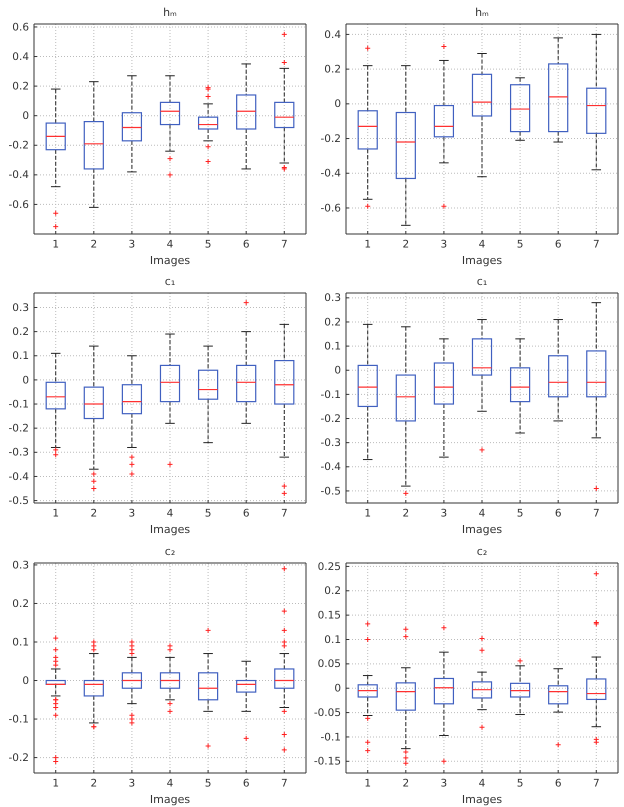  Describe the element at coordinates (327, 712) in the screenshot. I see `y-tick-label: -0.05` at that location.